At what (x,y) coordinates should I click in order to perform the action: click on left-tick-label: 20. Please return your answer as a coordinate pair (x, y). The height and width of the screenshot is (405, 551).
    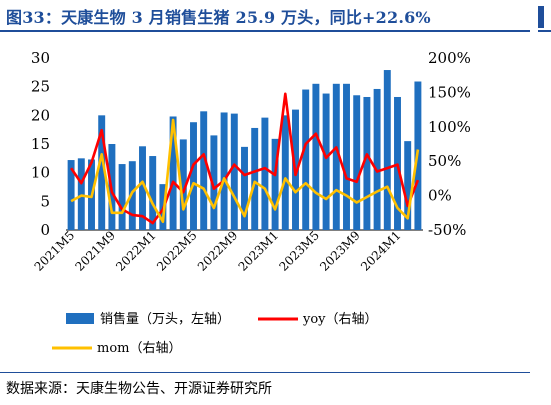
    Looking at the image, I should click on (40, 115).